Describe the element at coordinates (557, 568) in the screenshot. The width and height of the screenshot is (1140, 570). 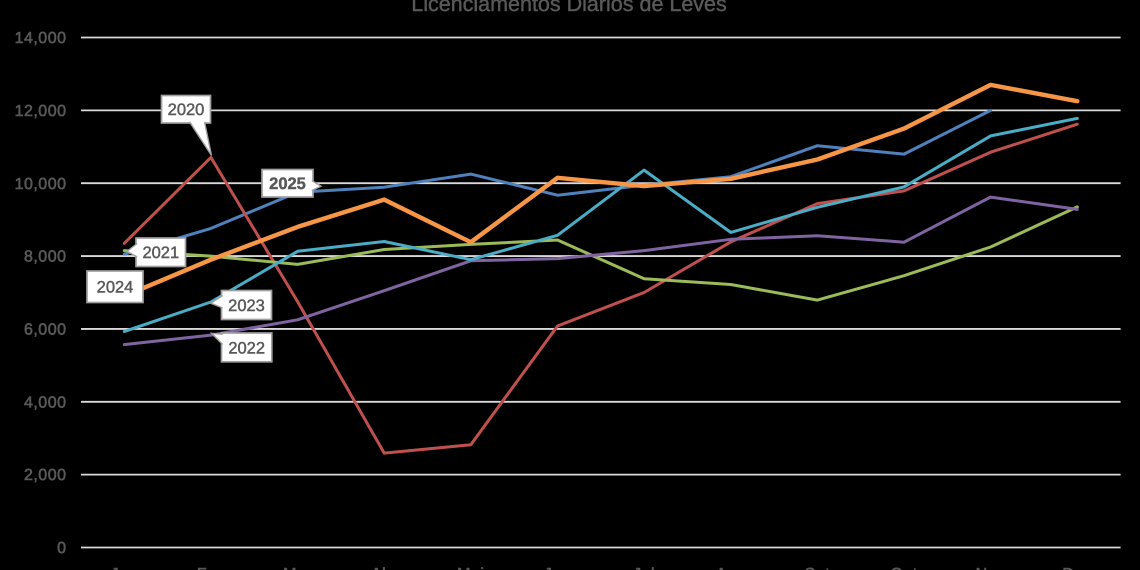
I see `svg-text: Jun` at that location.